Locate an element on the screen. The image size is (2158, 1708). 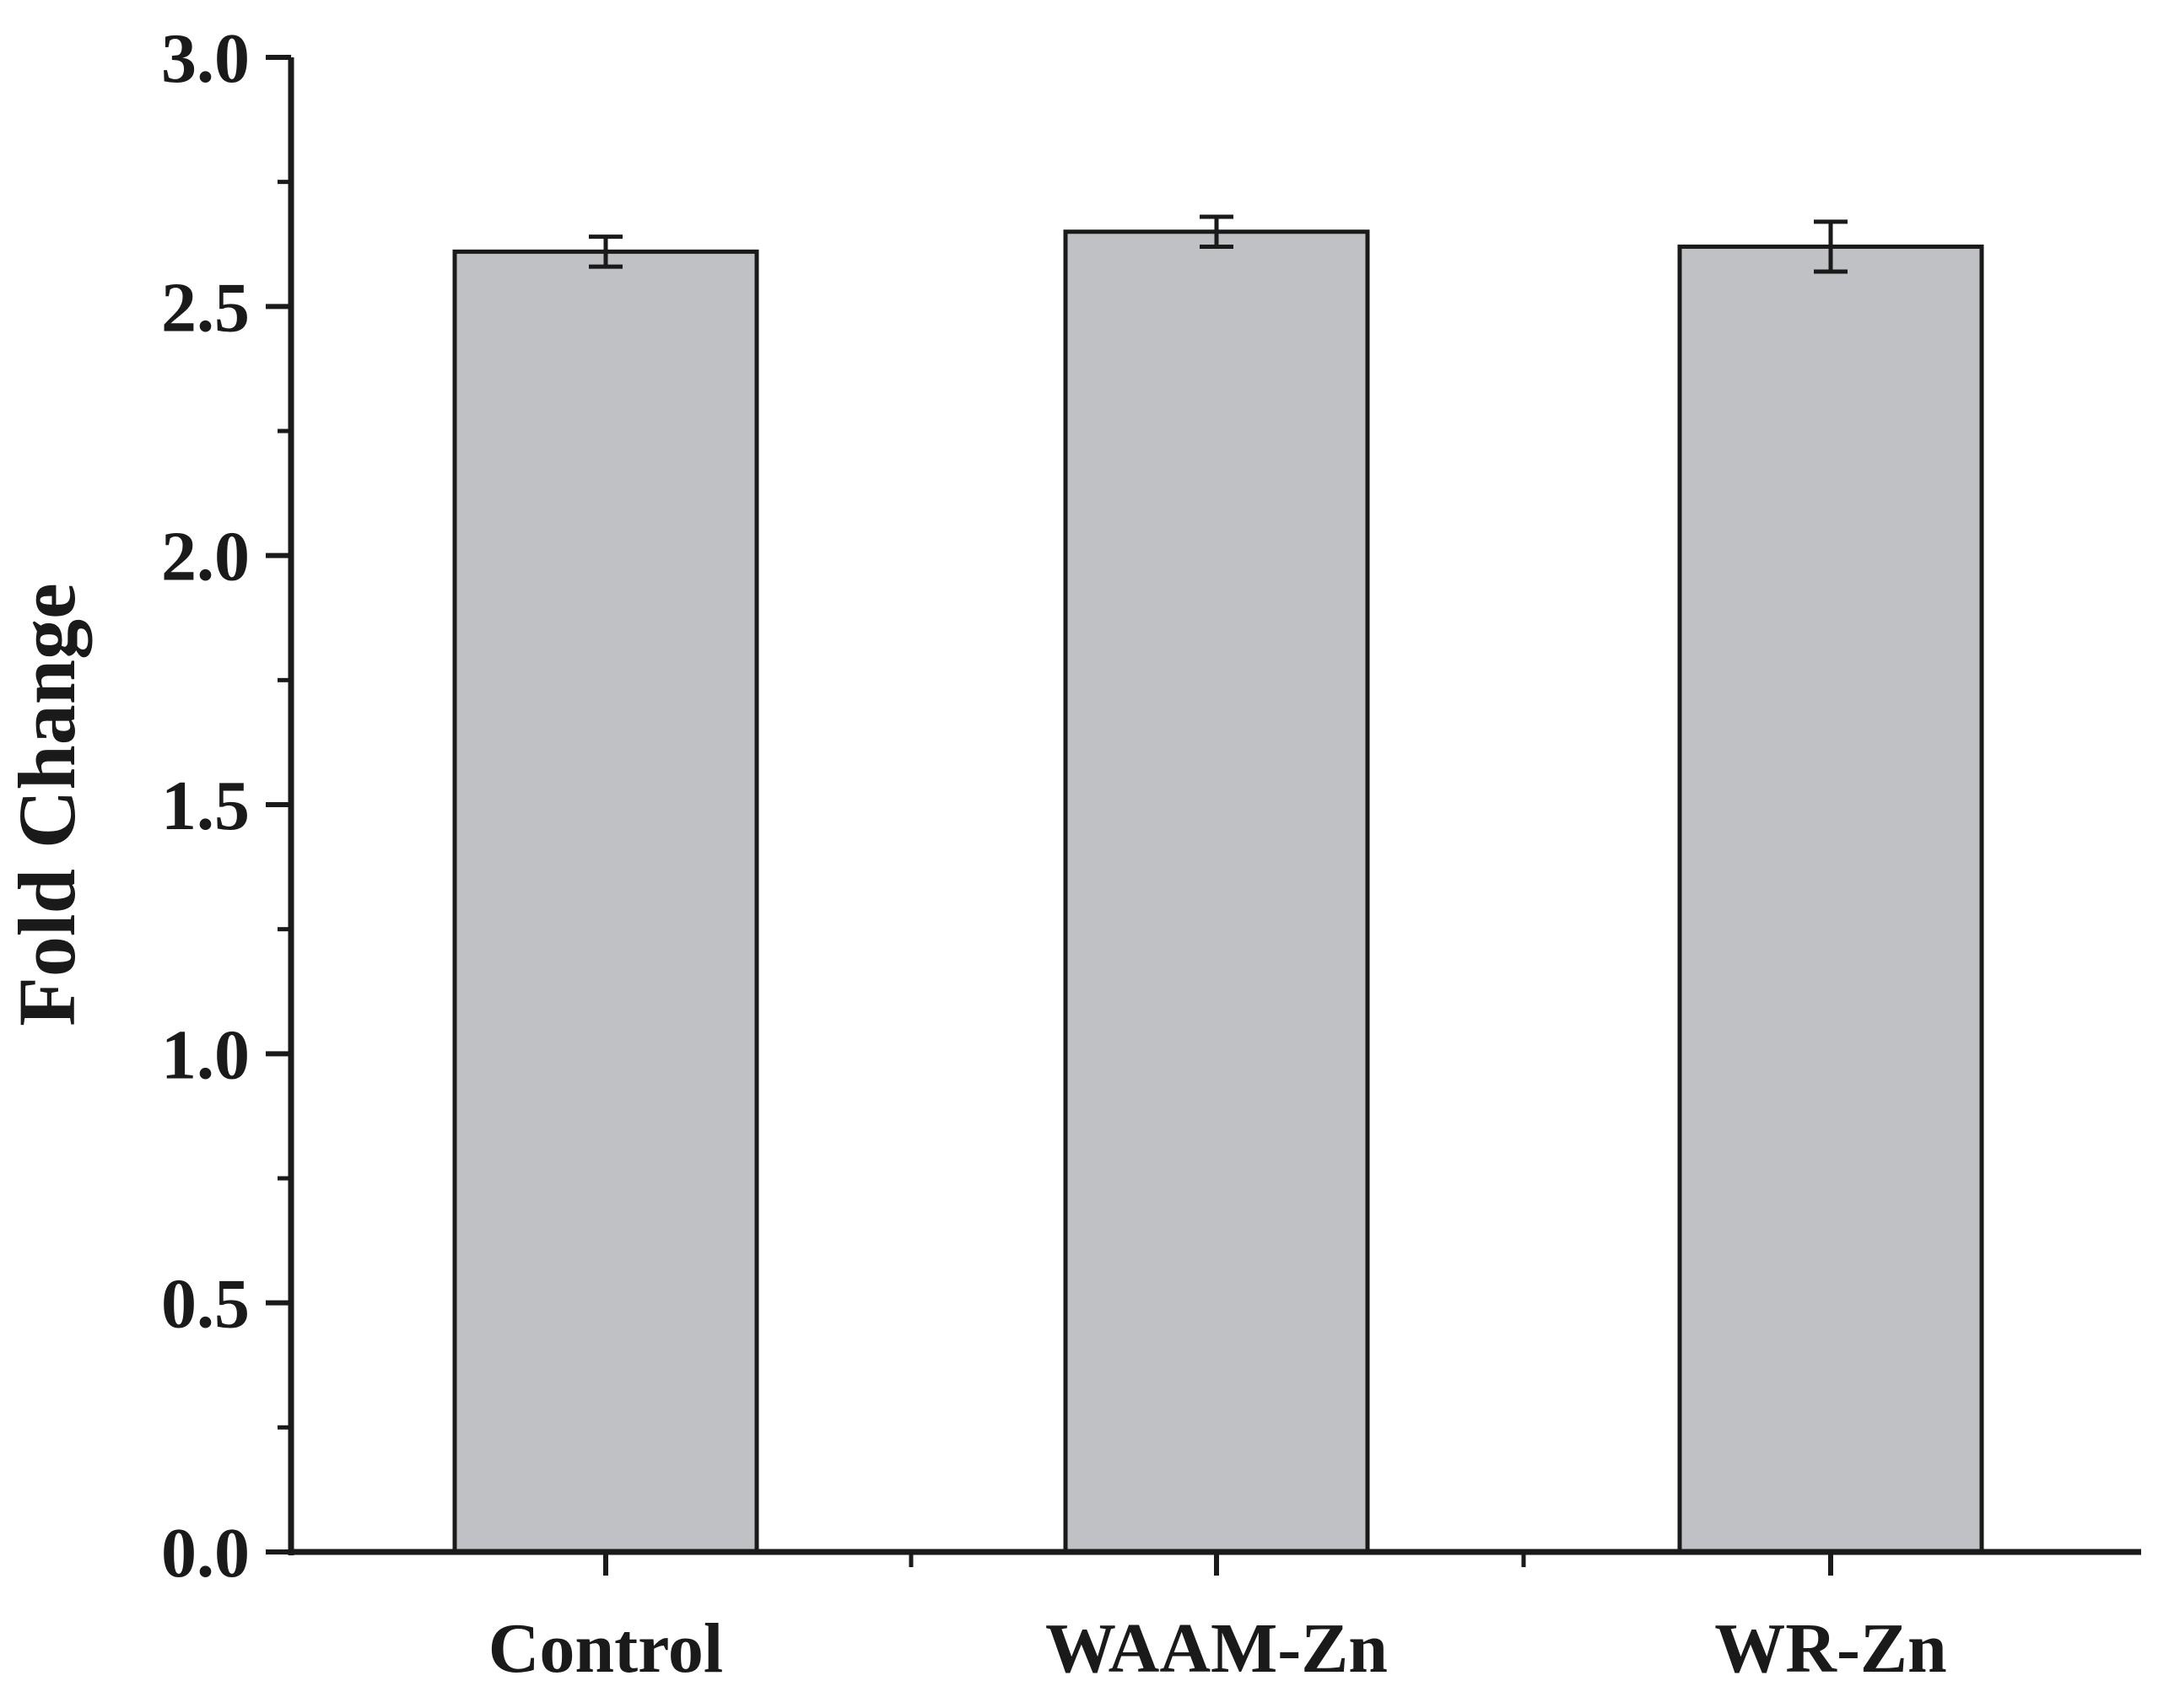
bar-control is located at coordinates (605, 901).